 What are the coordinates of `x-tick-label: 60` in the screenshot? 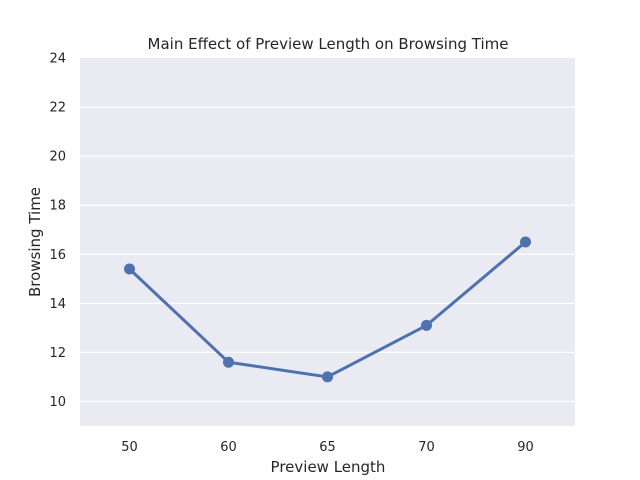 It's located at (228, 447).